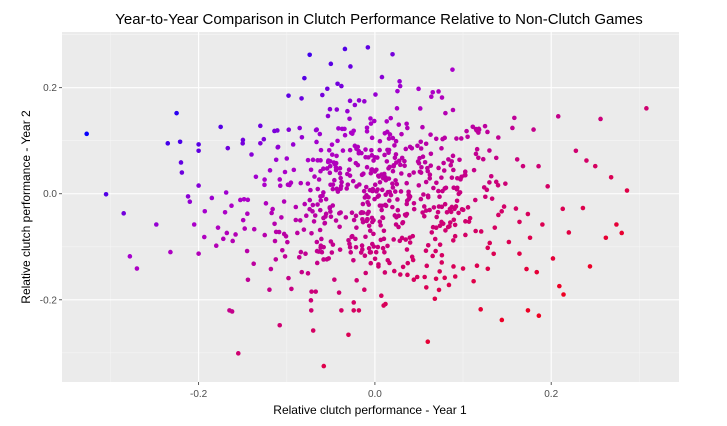 The height and width of the screenshot is (426, 727). What do you see at coordinates (551, 394) in the screenshot?
I see `x-tick-label: 0.2` at bounding box center [551, 394].